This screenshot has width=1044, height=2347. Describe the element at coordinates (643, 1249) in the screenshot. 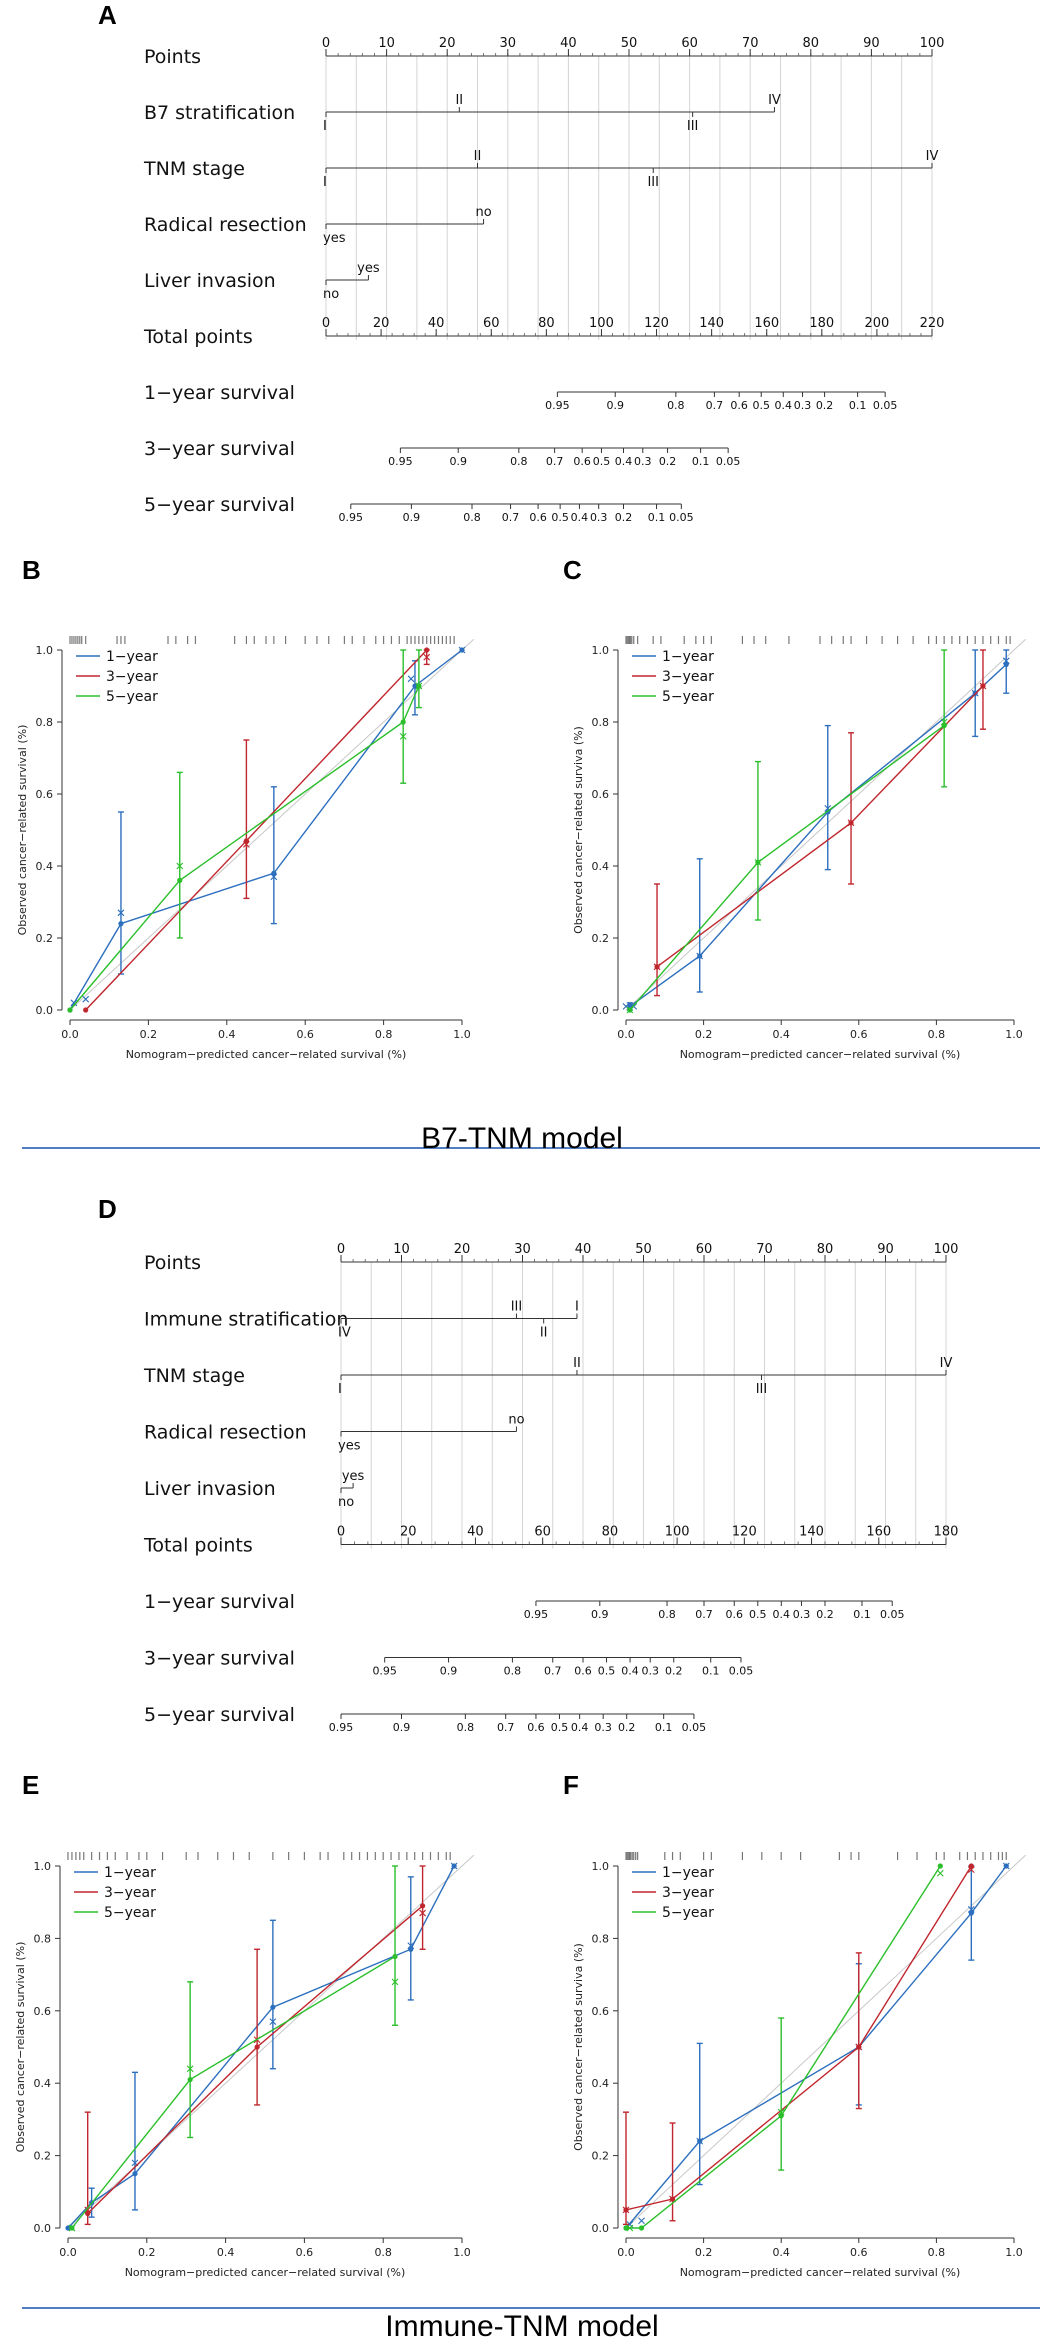

I see `tick-label: 50` at that location.